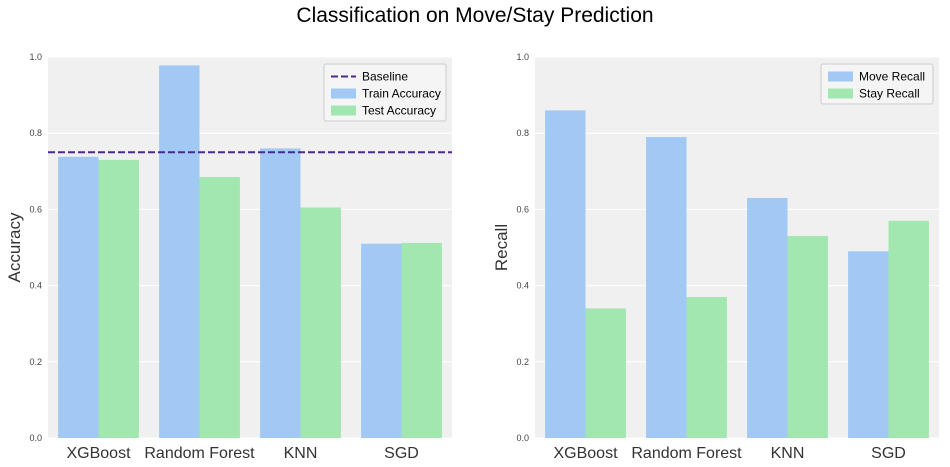 The width and height of the screenshot is (950, 467). I want to click on y-axis-label: Accuracy, so click(14, 247).